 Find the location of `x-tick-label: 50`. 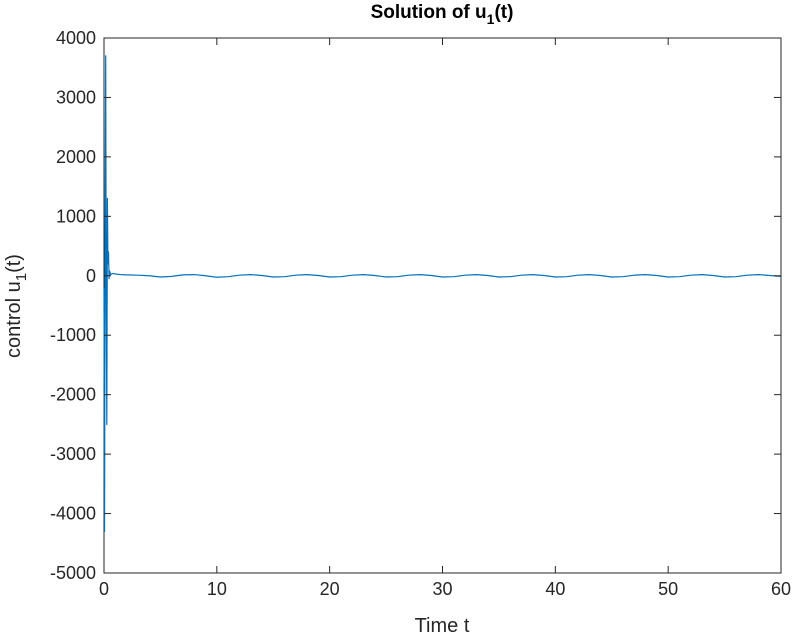

x-tick-label: 50 is located at coordinates (668, 589).